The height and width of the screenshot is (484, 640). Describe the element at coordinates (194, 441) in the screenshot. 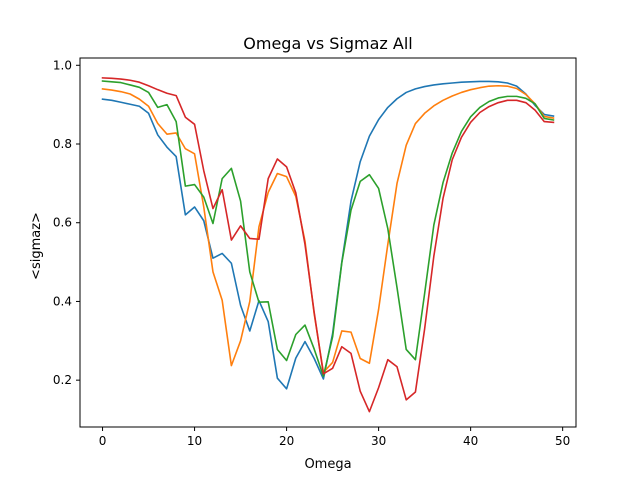

I see `x-tick-label: 10` at that location.